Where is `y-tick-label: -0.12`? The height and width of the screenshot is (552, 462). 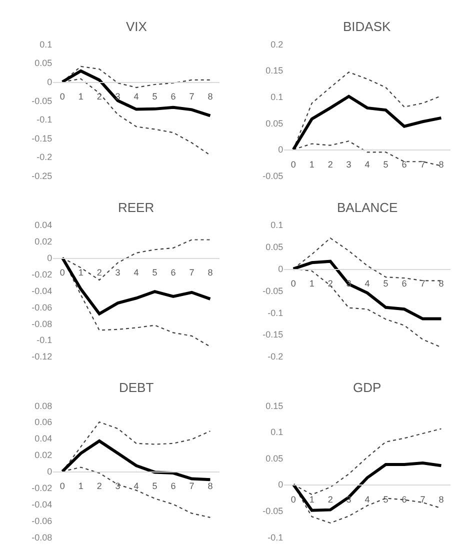
y-tick-label: -0.12 is located at coordinates (42, 357).